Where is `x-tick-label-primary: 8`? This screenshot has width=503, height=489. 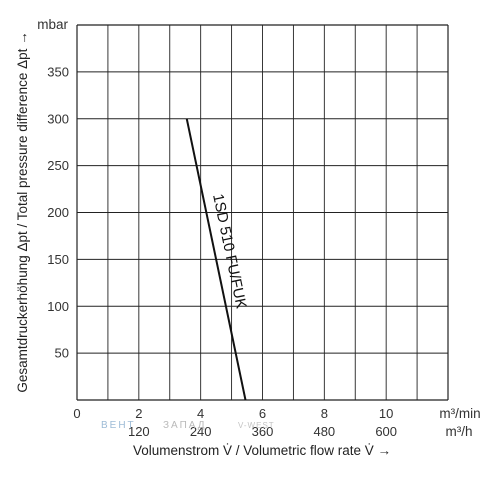 x-tick-label-primary: 8 is located at coordinates (324, 413).